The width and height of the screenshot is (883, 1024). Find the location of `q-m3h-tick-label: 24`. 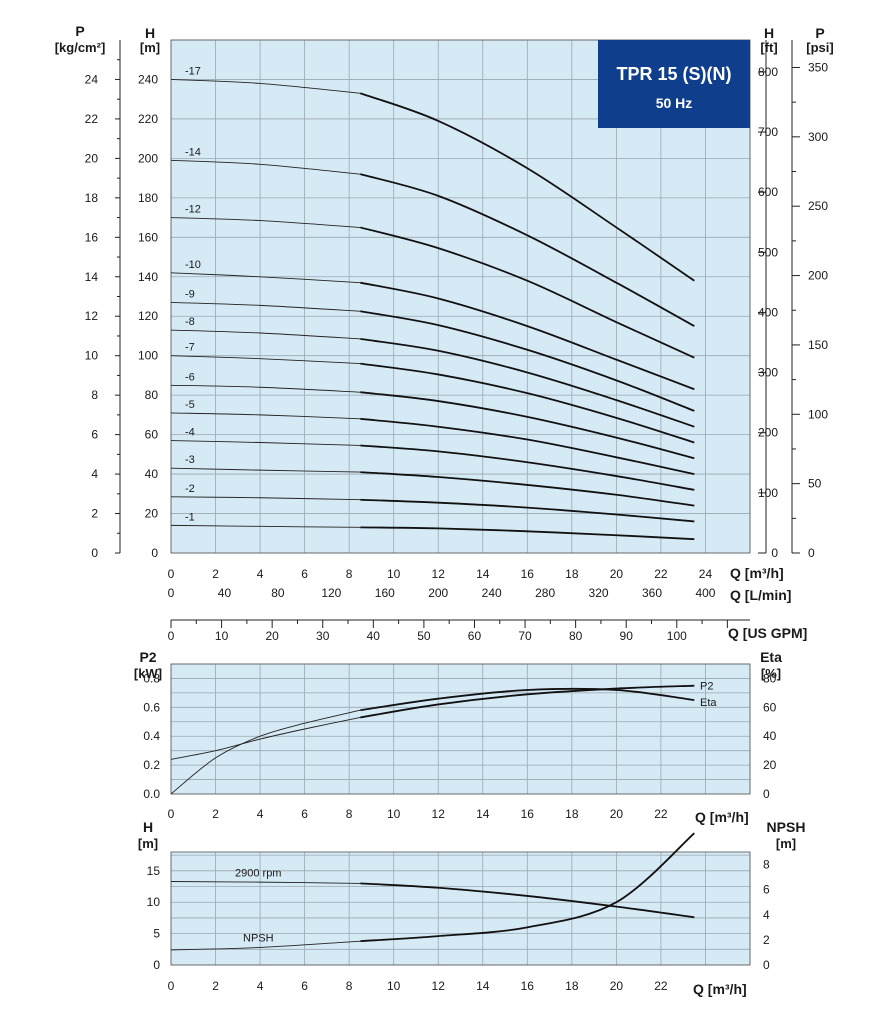

q-m3h-tick-label: 24 is located at coordinates (706, 574).